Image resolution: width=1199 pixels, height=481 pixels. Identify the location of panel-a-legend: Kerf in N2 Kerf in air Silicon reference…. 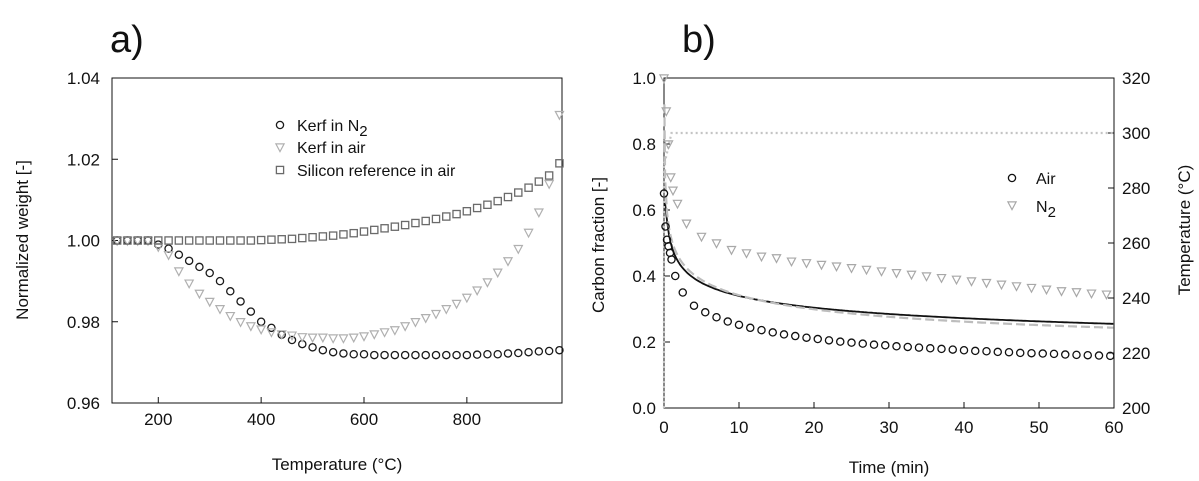
(365, 149).